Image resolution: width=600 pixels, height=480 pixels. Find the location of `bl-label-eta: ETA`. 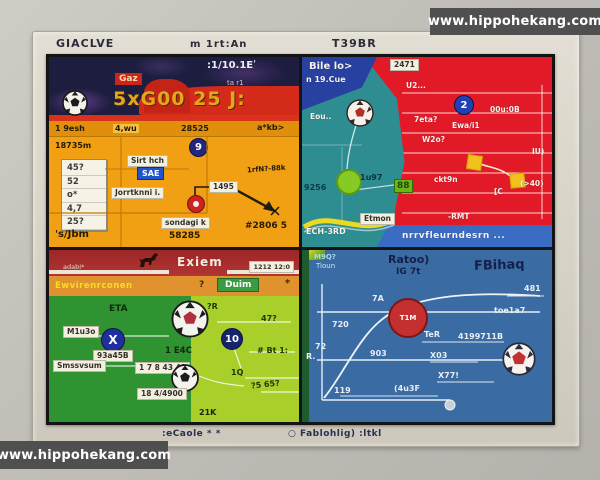

bl-label-eta: ETA is located at coordinates (118, 309).